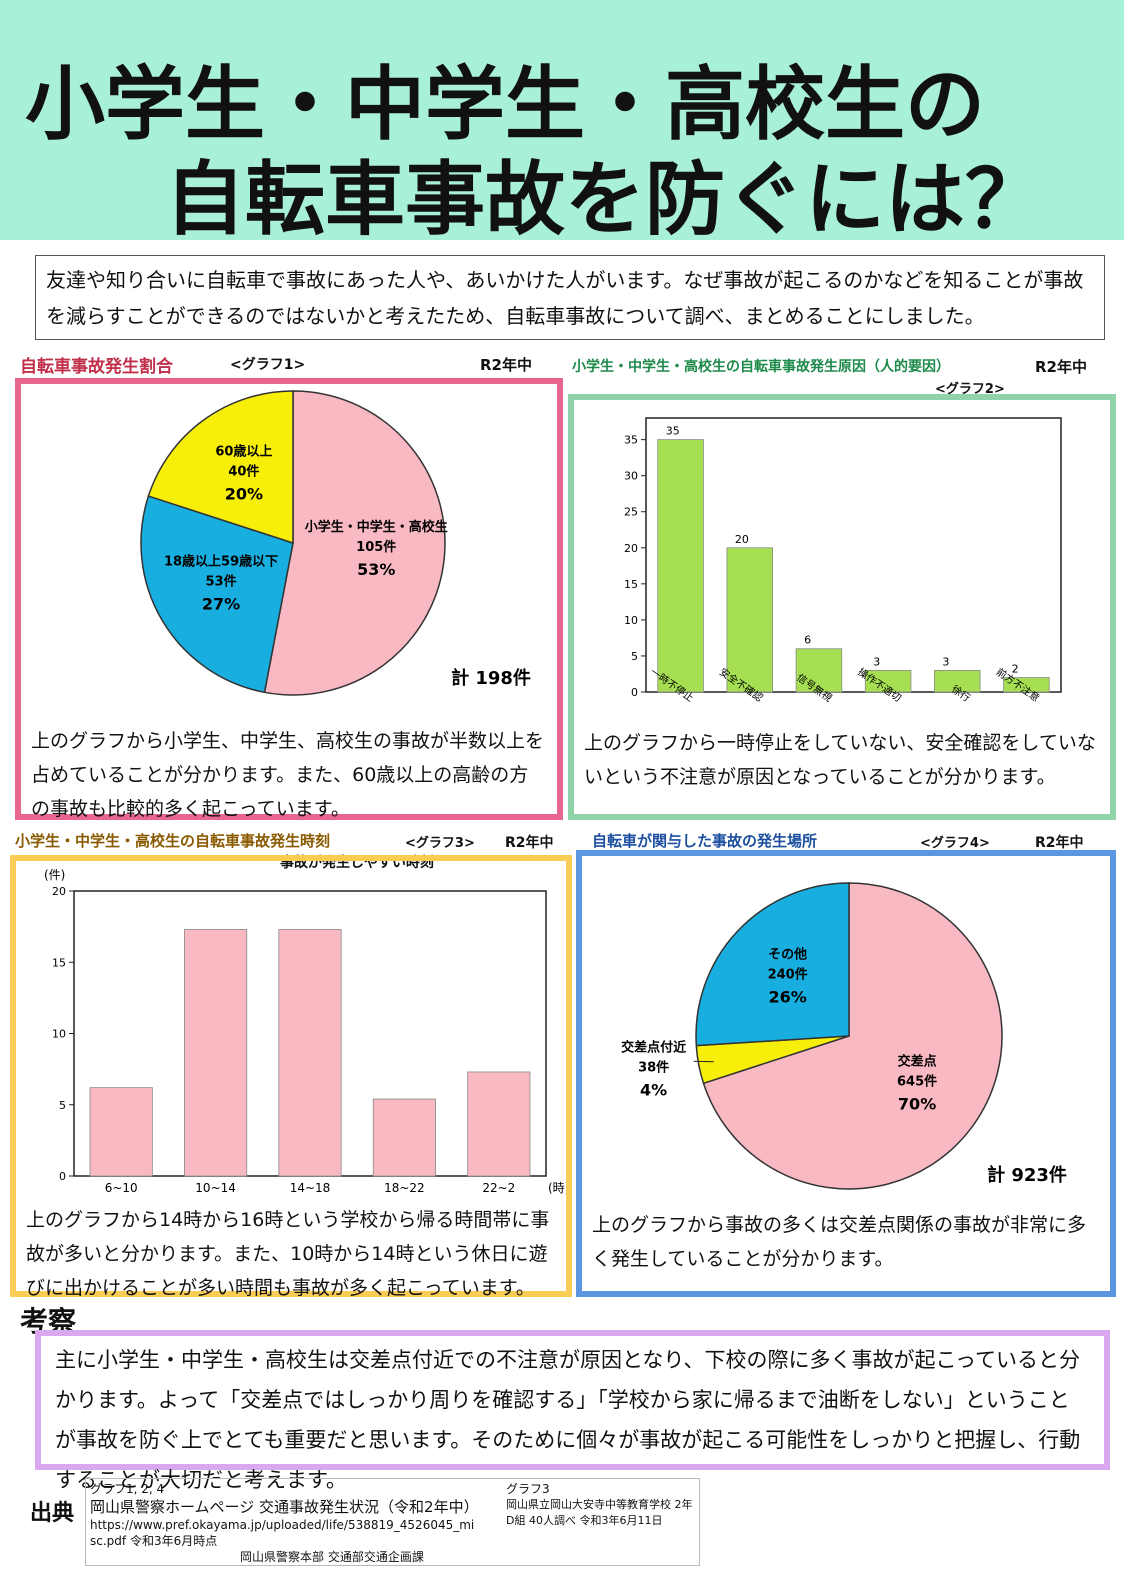 The height and width of the screenshot is (1574, 1124). I want to click on x-axis-label: (時), so click(557, 1188).